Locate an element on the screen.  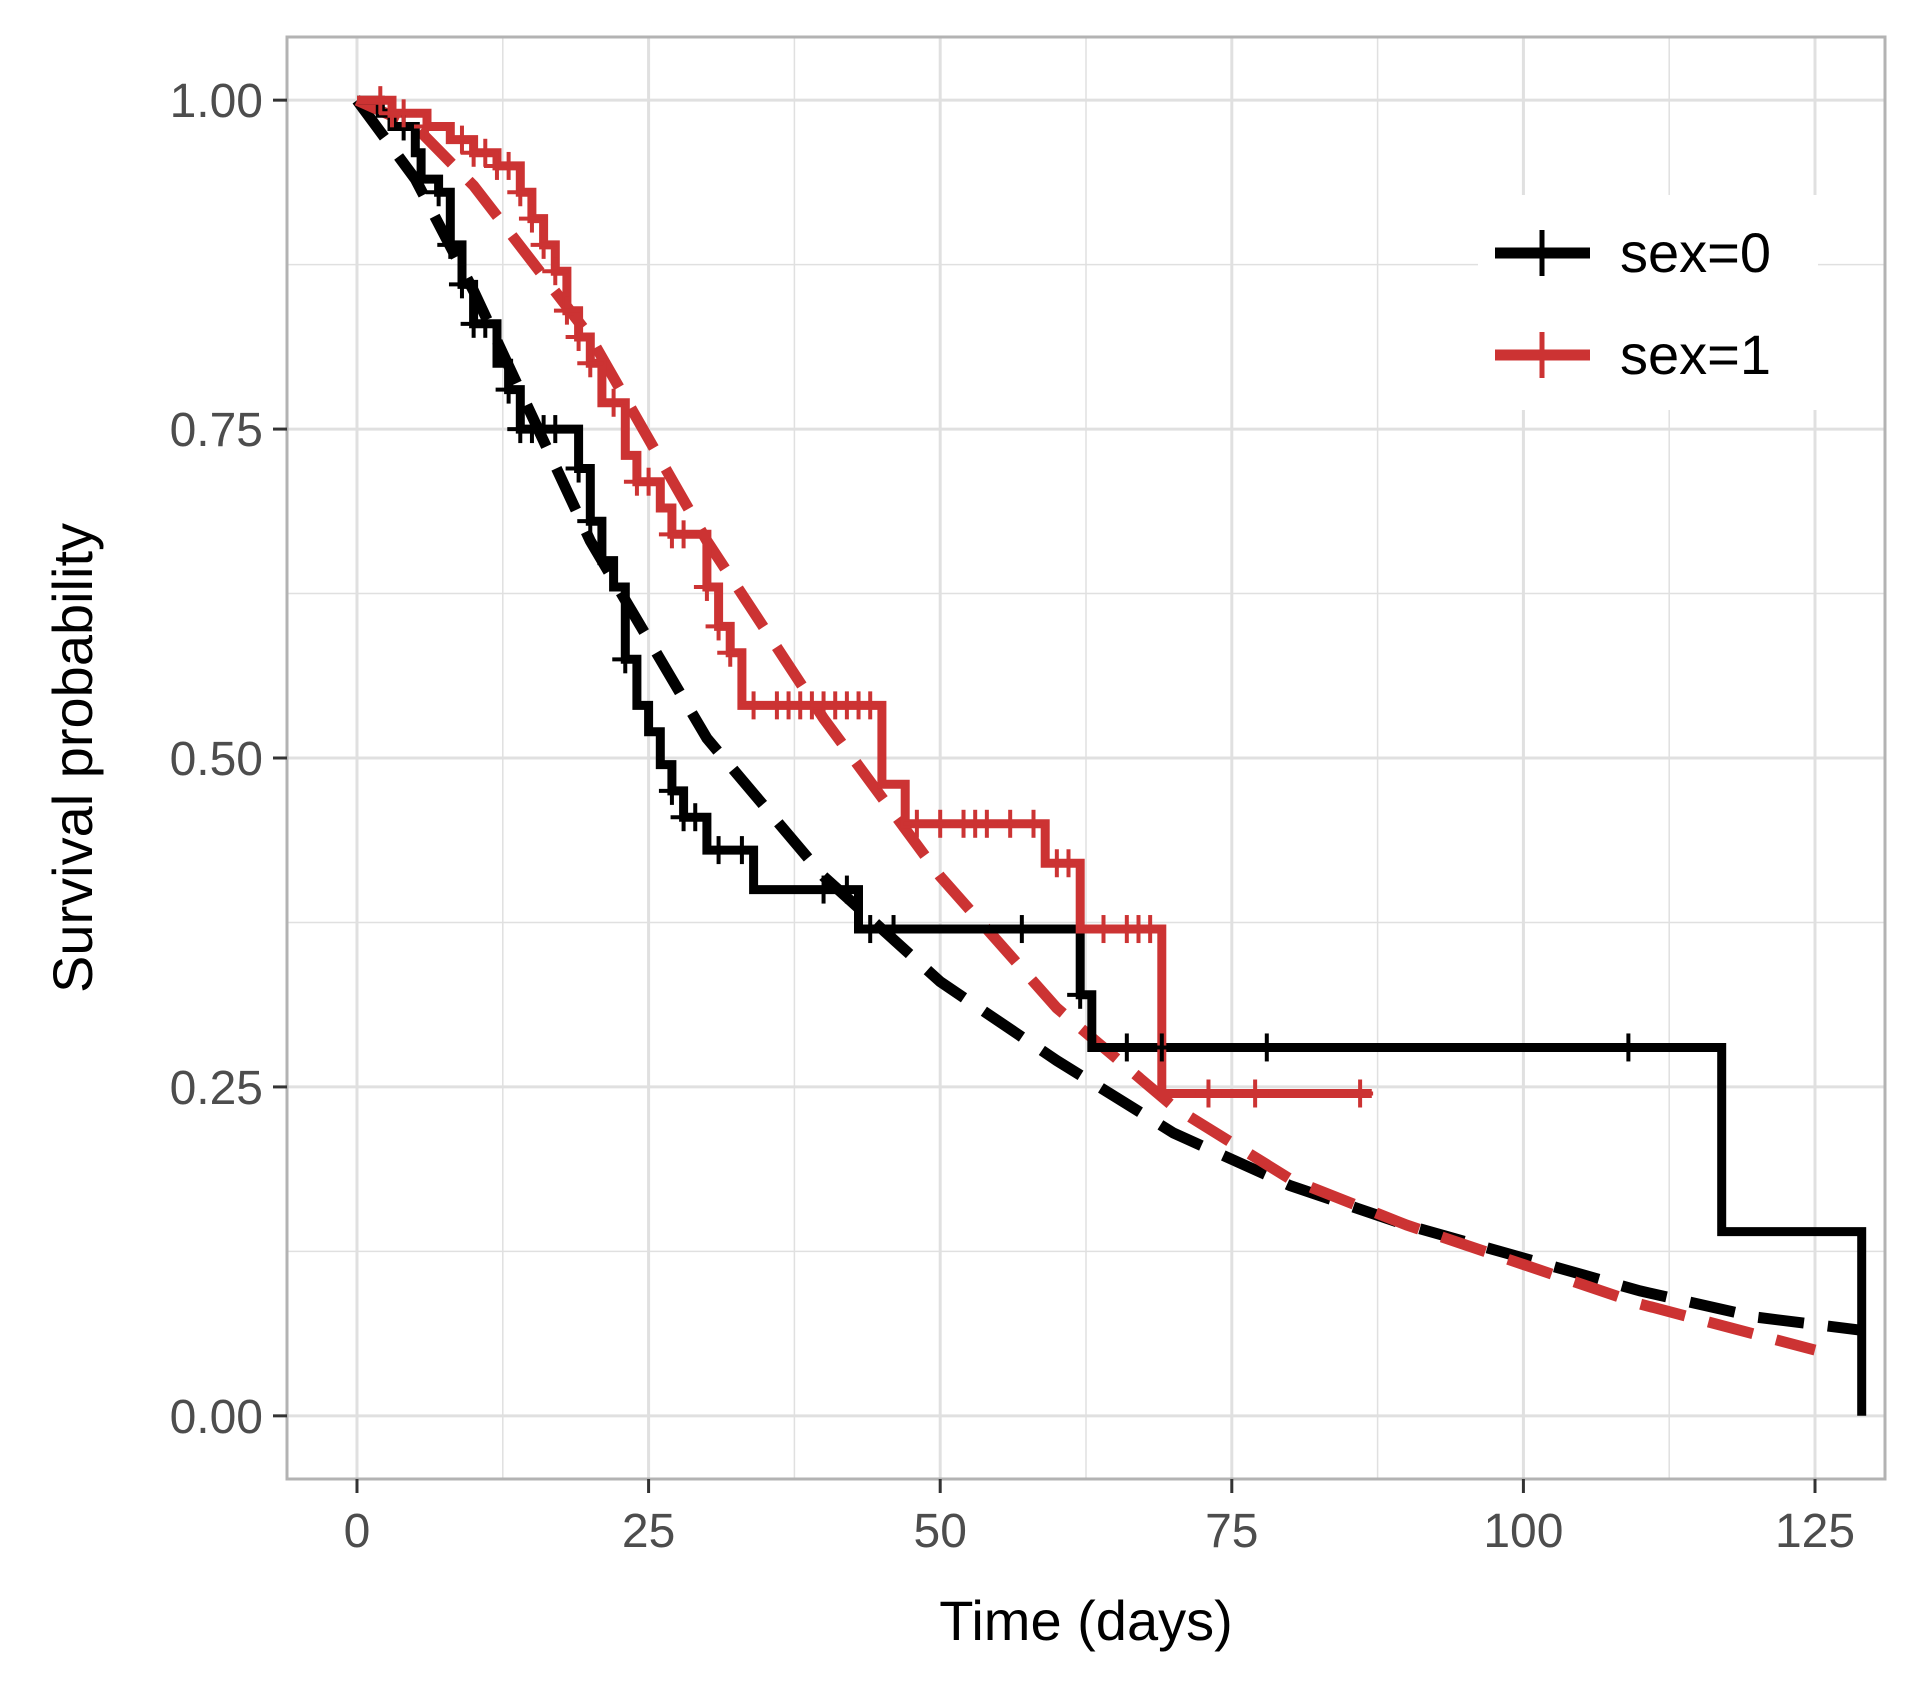
y-tick-label: 0.50 is located at coordinates (216, 759).